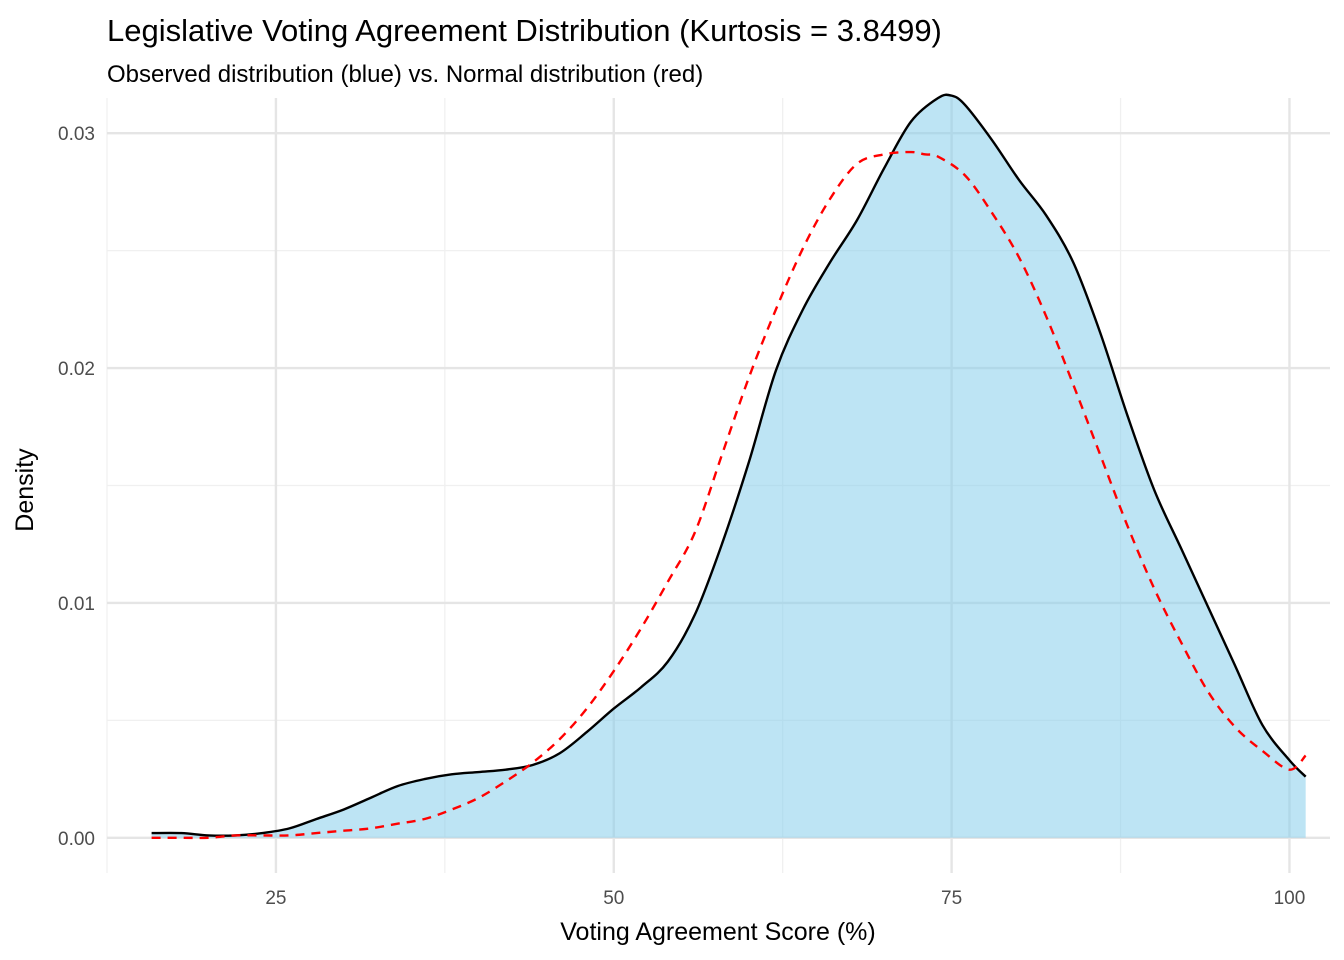 This screenshot has height=960, width=1344. What do you see at coordinates (951, 898) in the screenshot?
I see `x-tick-label: 75` at bounding box center [951, 898].